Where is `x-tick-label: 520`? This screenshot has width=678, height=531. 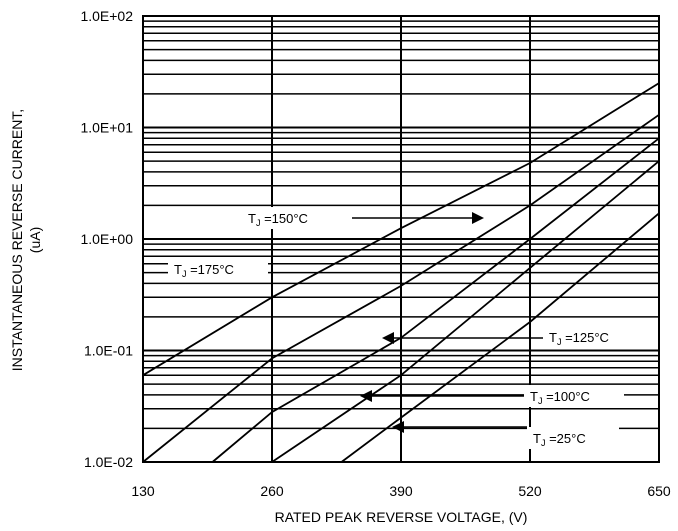 x-tick-label: 520 is located at coordinates (530, 491).